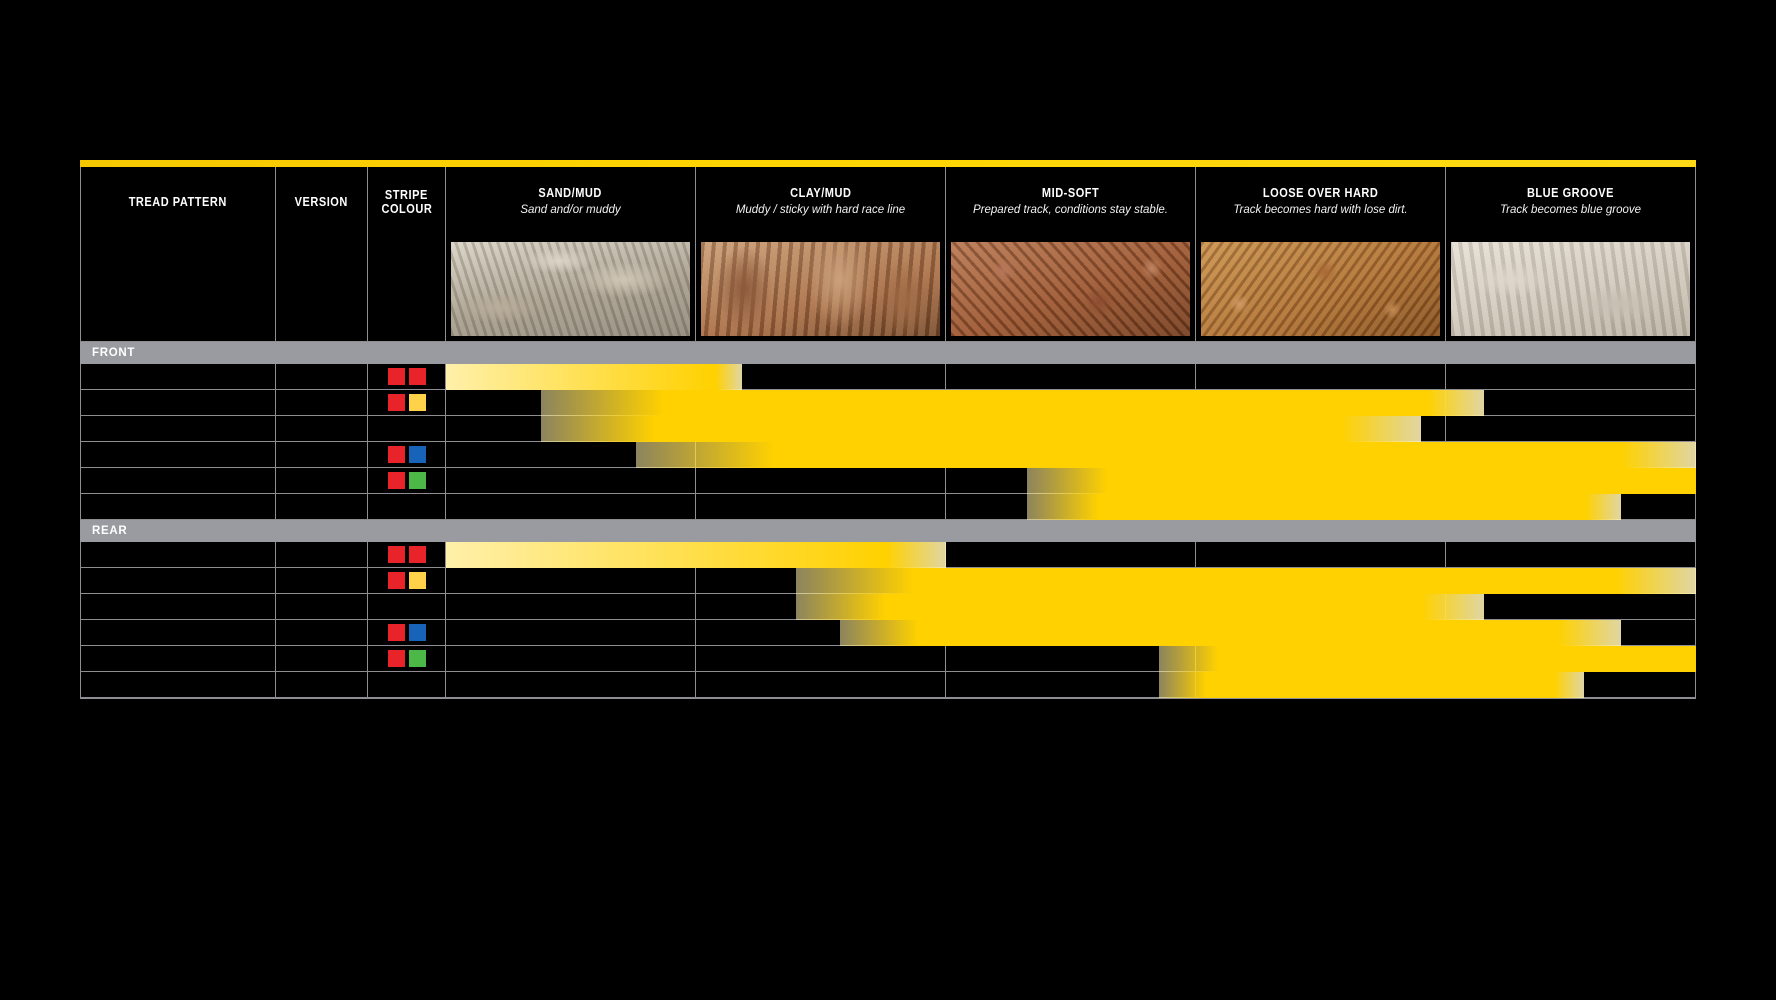 The width and height of the screenshot is (1776, 1000). I want to click on section-band-rear: REAR, so click(888, 531).